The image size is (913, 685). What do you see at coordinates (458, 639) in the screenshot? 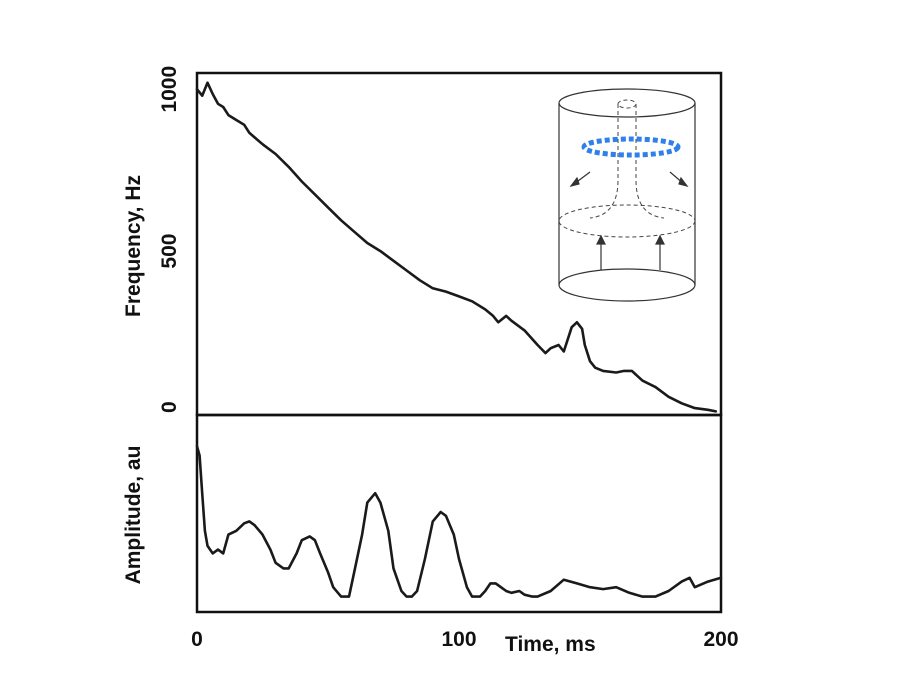
I see `time-tick-label: 100` at bounding box center [458, 639].